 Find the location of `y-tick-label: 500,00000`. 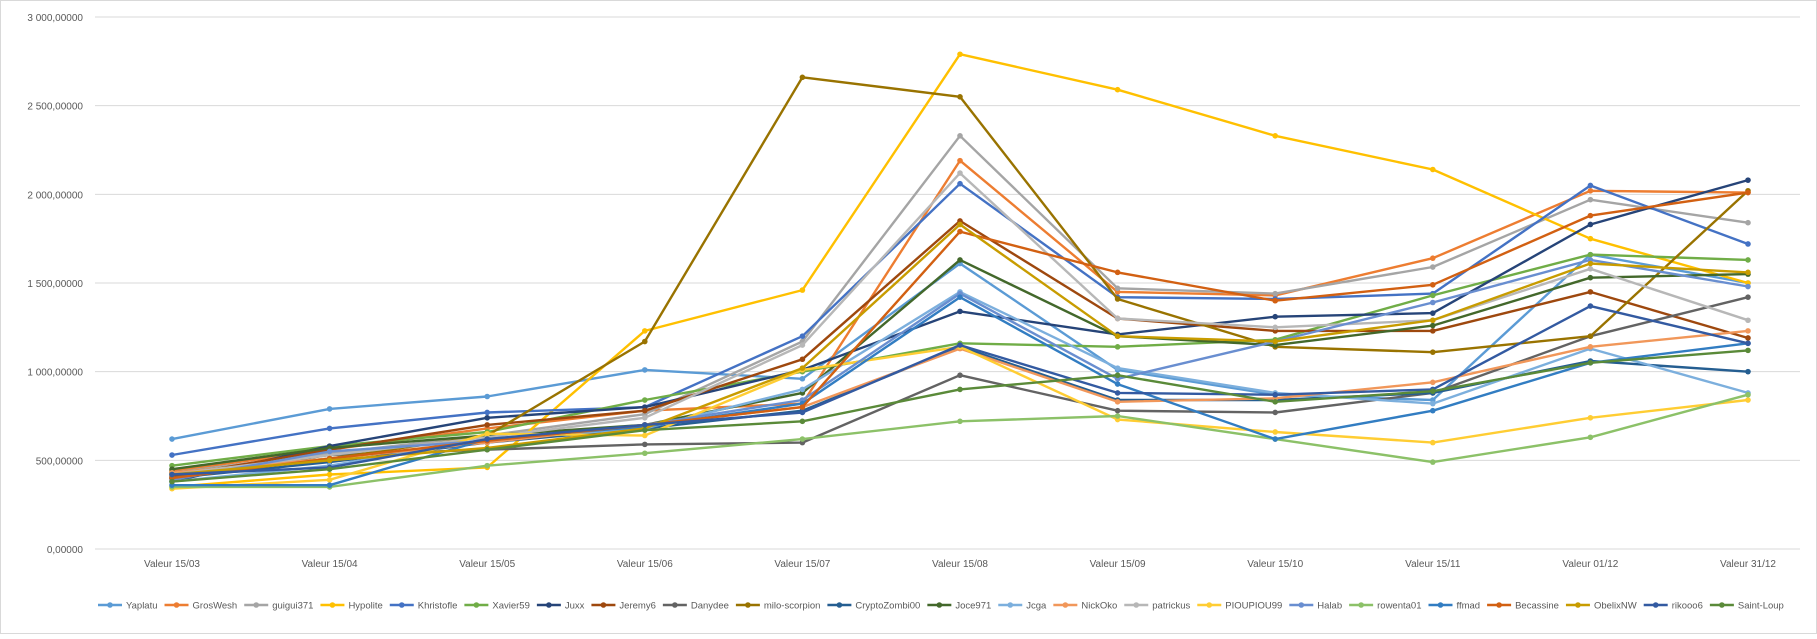

y-tick-label: 500,00000 is located at coordinates (60, 461).